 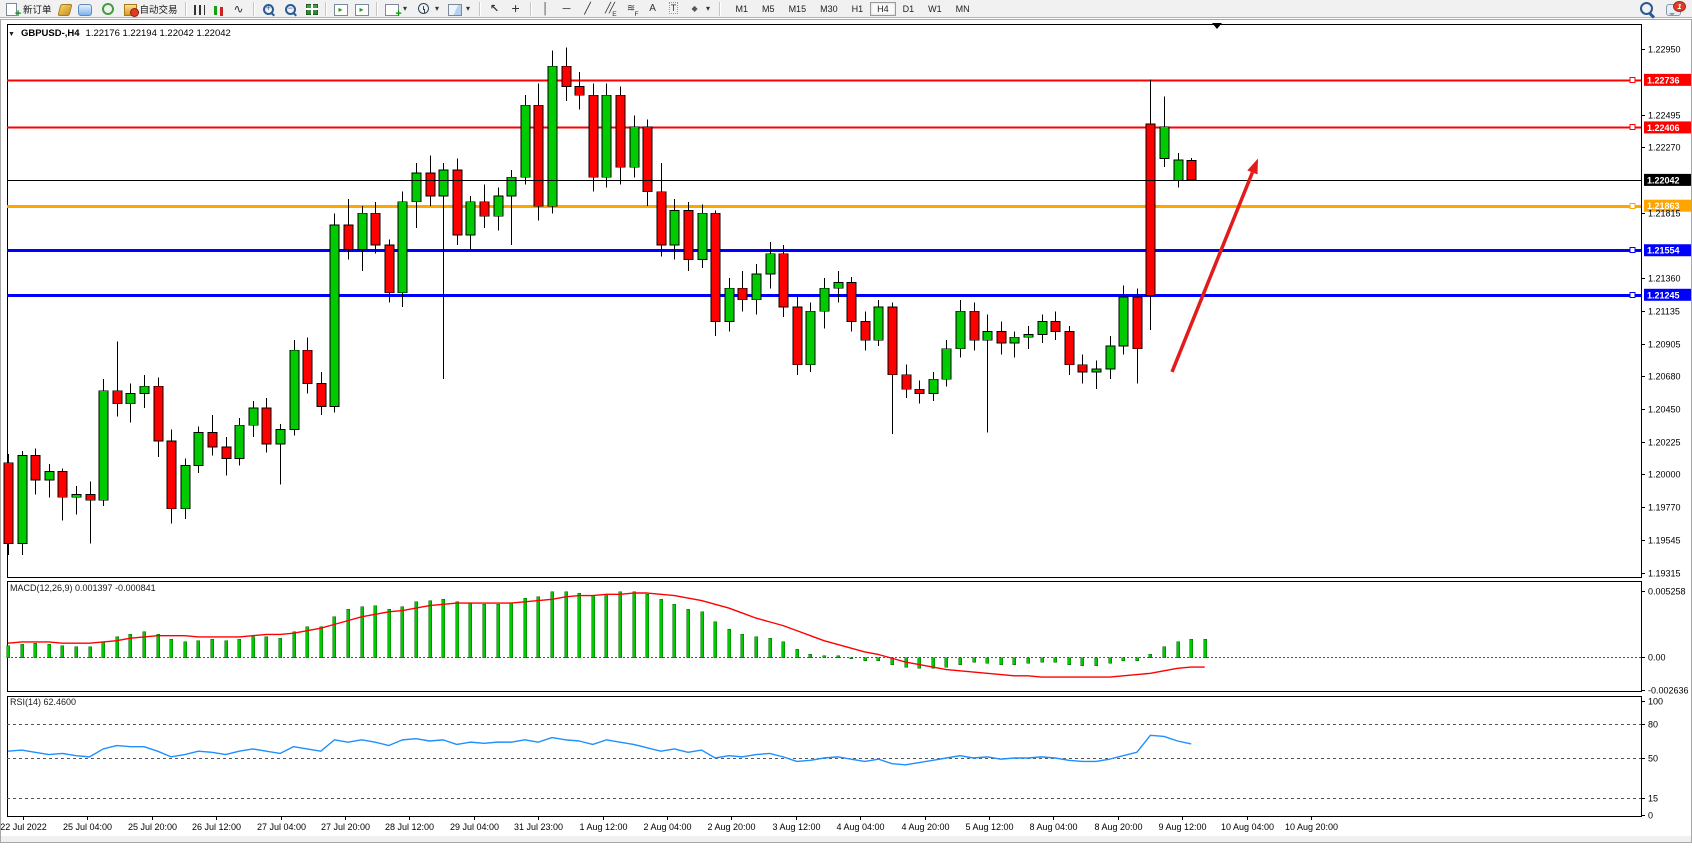 I want to click on text-button, so click(x=653, y=9).